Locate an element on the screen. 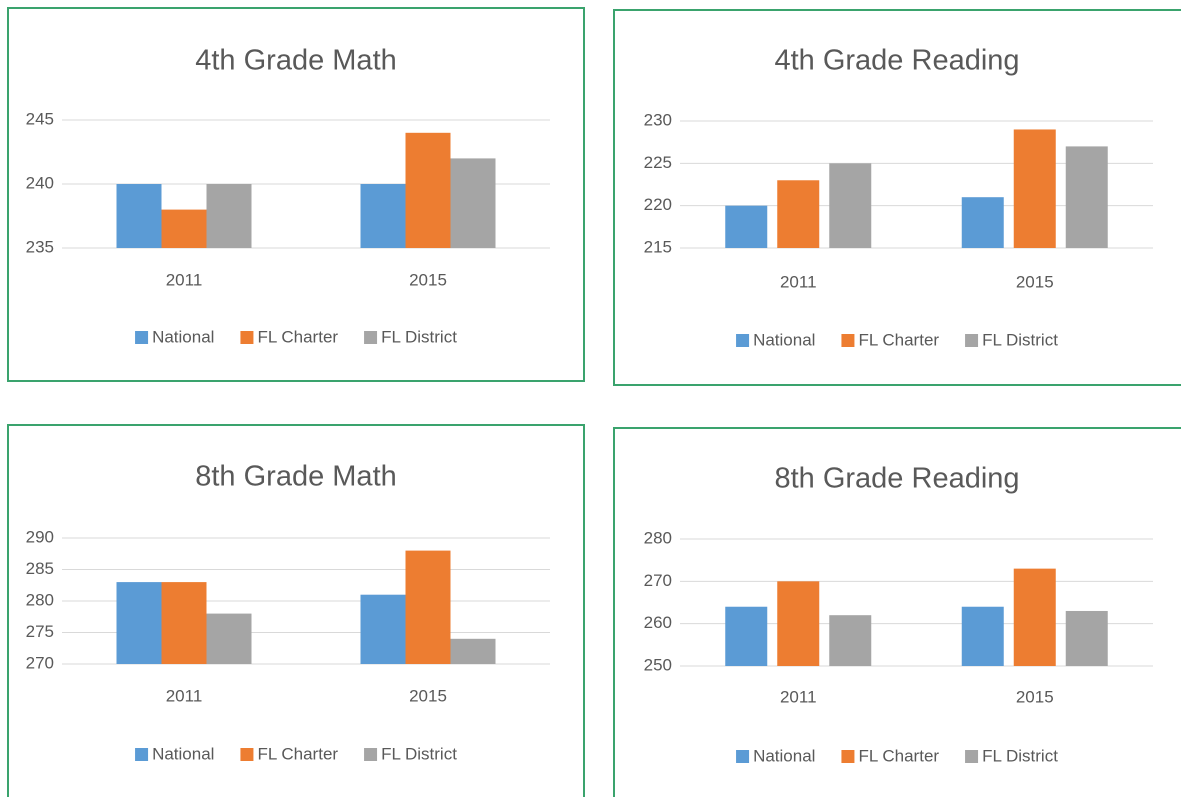 The height and width of the screenshot is (802, 1181). chart-title: 4th Grade Reading is located at coordinates (896, 61).